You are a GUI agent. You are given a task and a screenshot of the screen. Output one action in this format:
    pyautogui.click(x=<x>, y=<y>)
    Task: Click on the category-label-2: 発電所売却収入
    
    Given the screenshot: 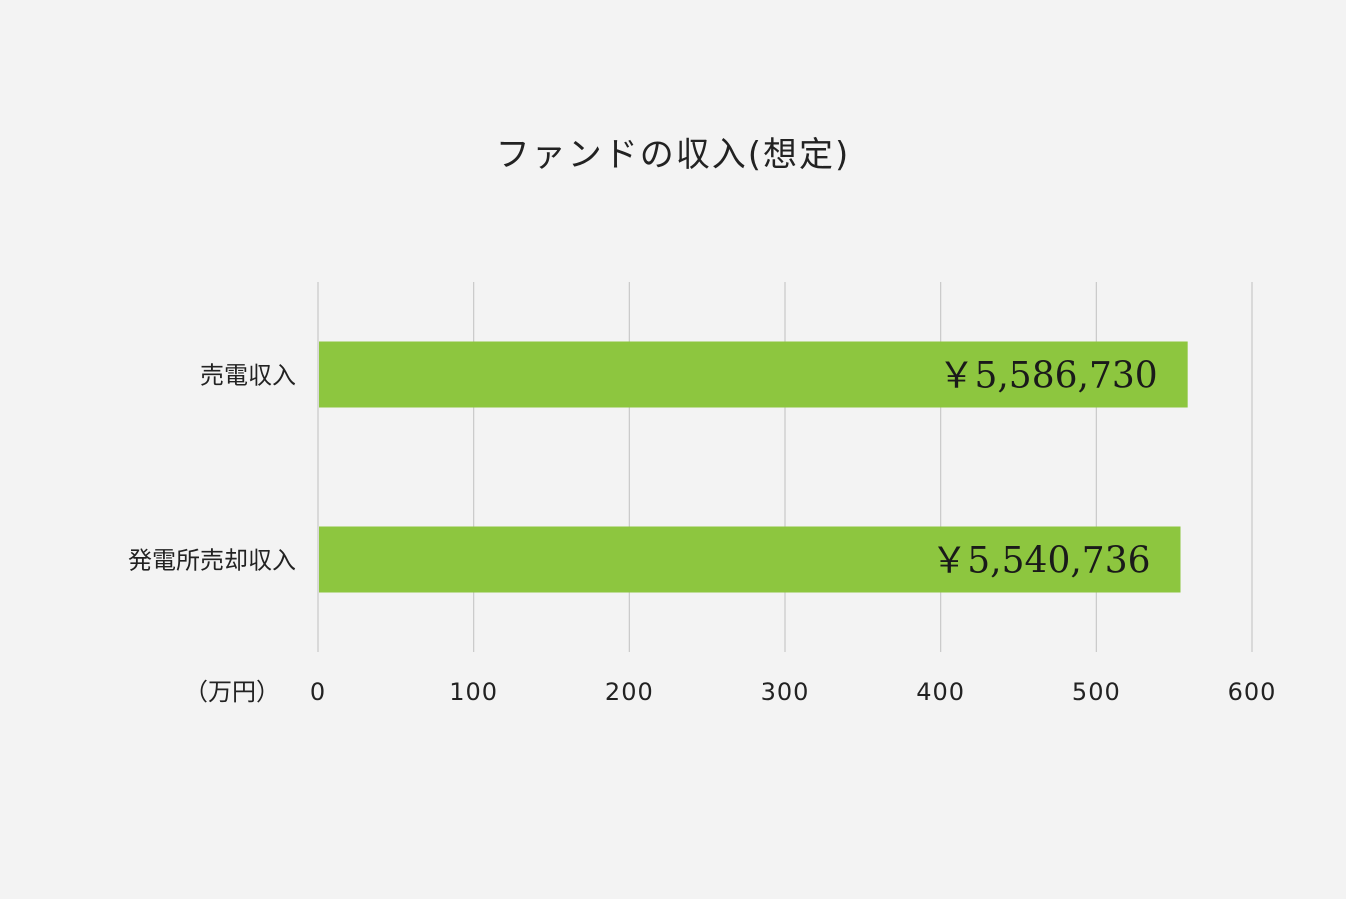 What is the action you would take?
    pyautogui.click(x=212, y=561)
    